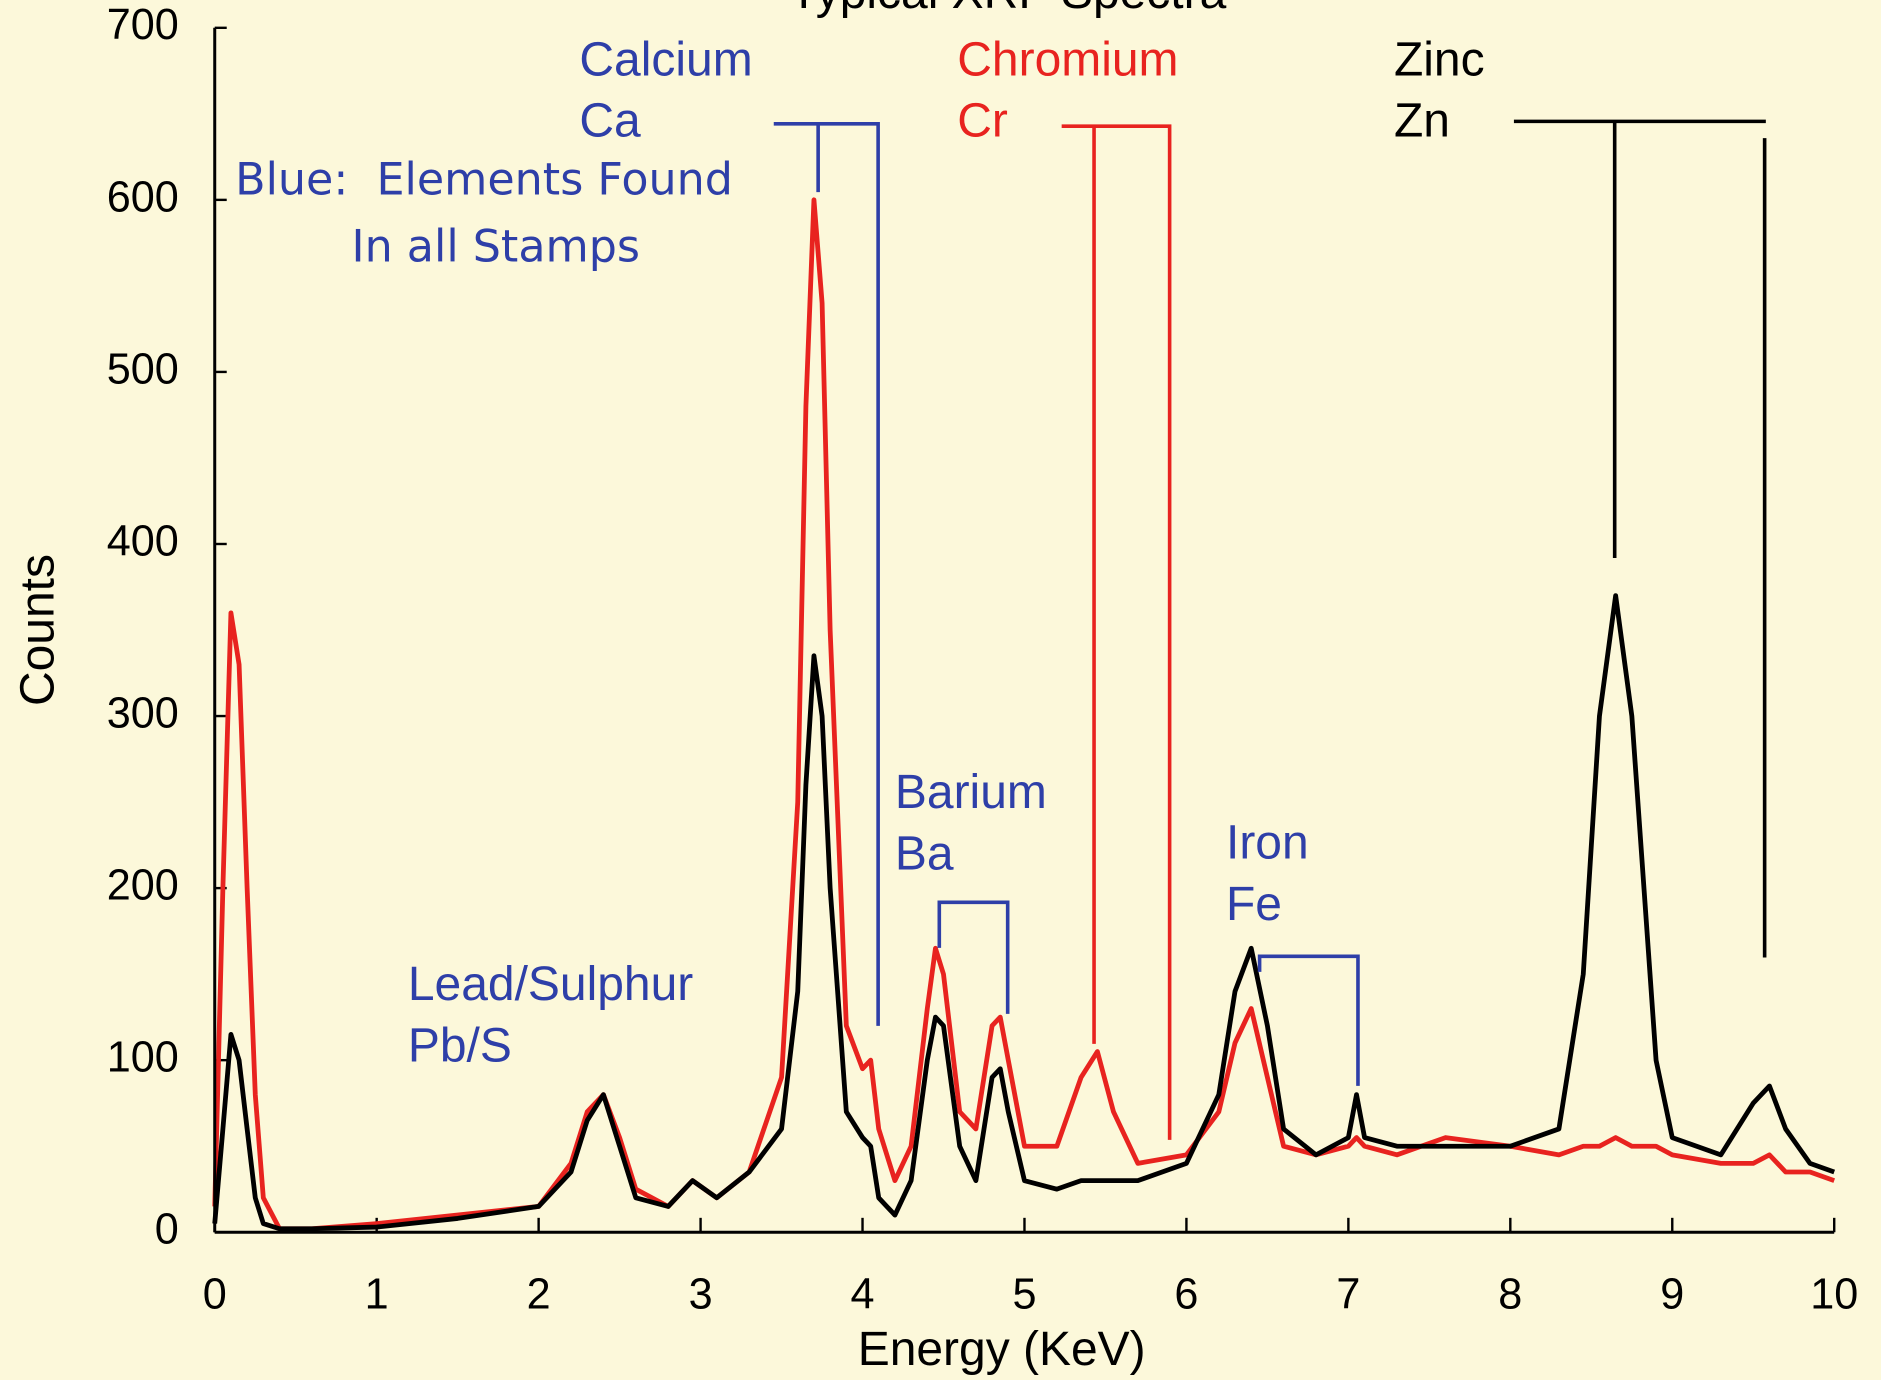 Image resolution: width=1881 pixels, height=1380 pixels. Describe the element at coordinates (1024, 1294) in the screenshot. I see `x-tick-label: 5` at that location.